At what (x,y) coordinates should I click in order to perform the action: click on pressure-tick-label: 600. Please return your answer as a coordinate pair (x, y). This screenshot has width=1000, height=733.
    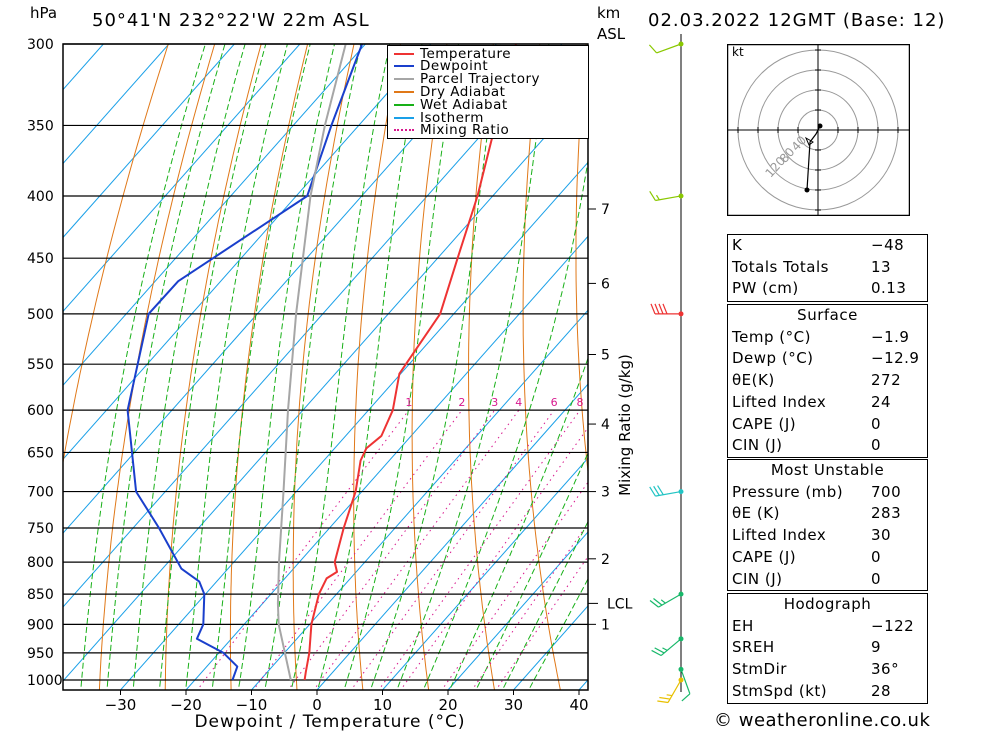
    Looking at the image, I should click on (40, 411).